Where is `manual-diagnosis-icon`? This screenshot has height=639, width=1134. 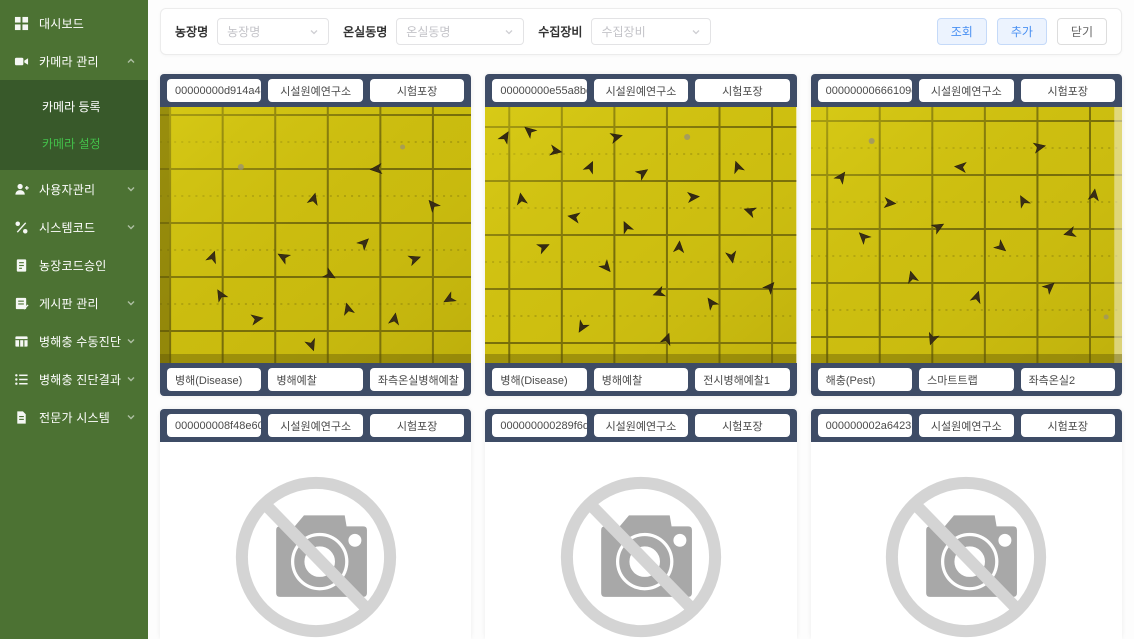 manual-diagnosis-icon is located at coordinates (21, 341).